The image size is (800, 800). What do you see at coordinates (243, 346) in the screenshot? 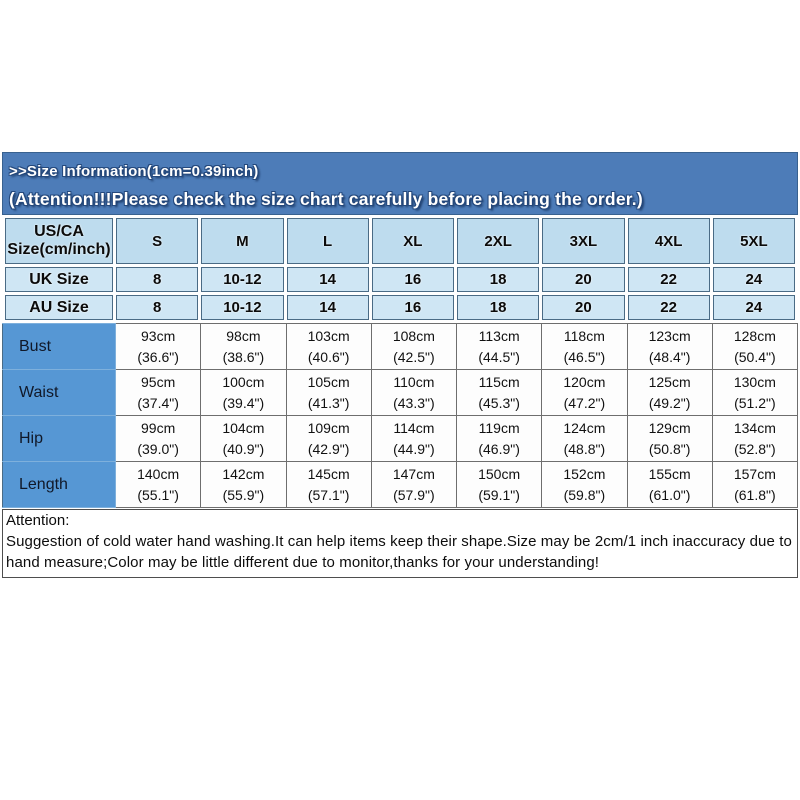
I see `measurement-value-cell: 98cm (38.6")` at bounding box center [243, 346].